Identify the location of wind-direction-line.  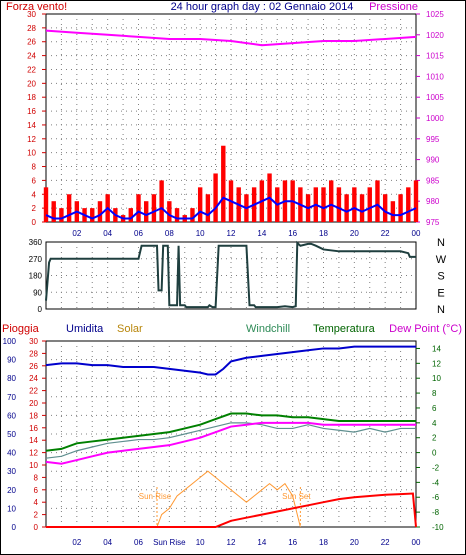
(230, 274).